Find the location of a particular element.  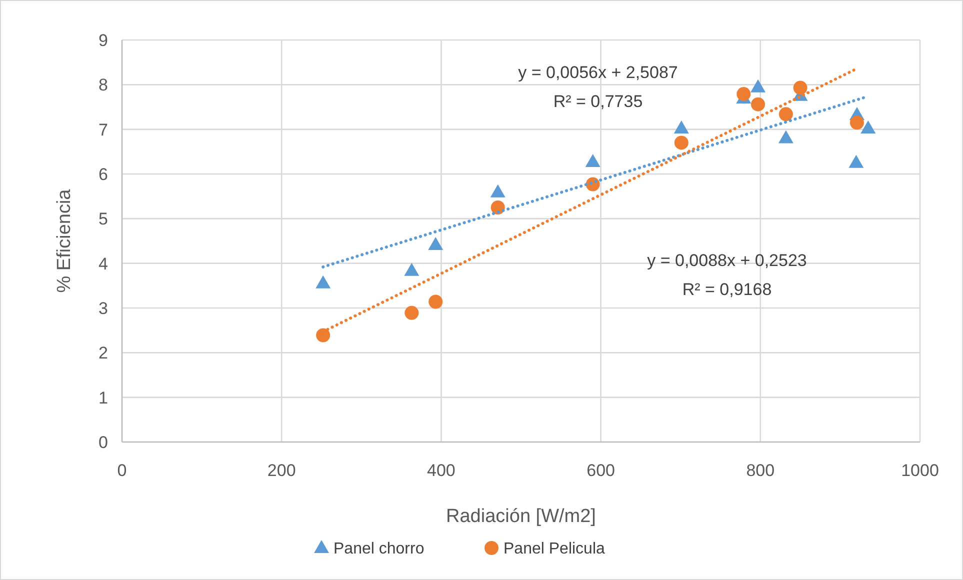

y-tick-label: 1 is located at coordinates (103, 398).